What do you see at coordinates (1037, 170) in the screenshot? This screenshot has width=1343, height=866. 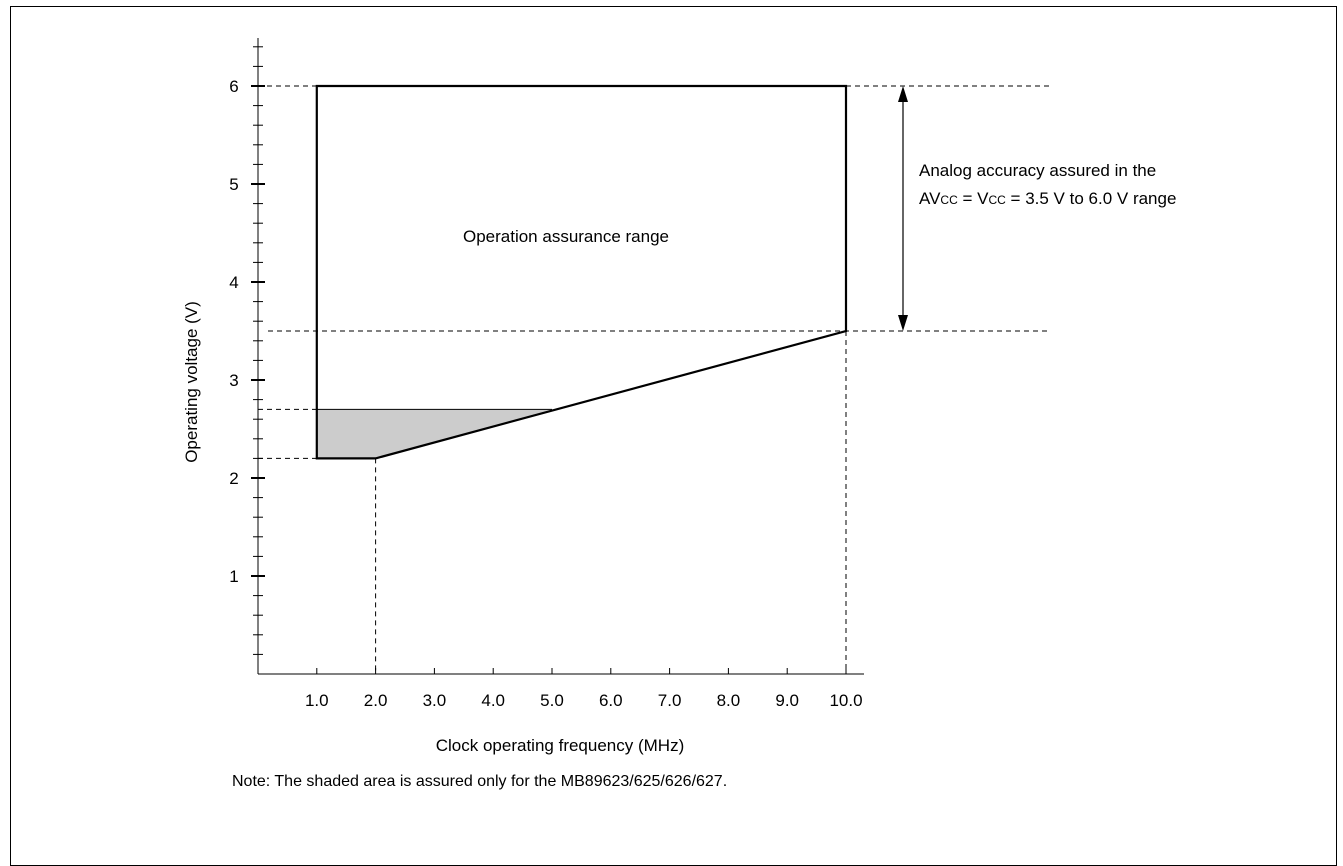 I see `annotation-line-1: Analog accuracy assured in the` at bounding box center [1037, 170].